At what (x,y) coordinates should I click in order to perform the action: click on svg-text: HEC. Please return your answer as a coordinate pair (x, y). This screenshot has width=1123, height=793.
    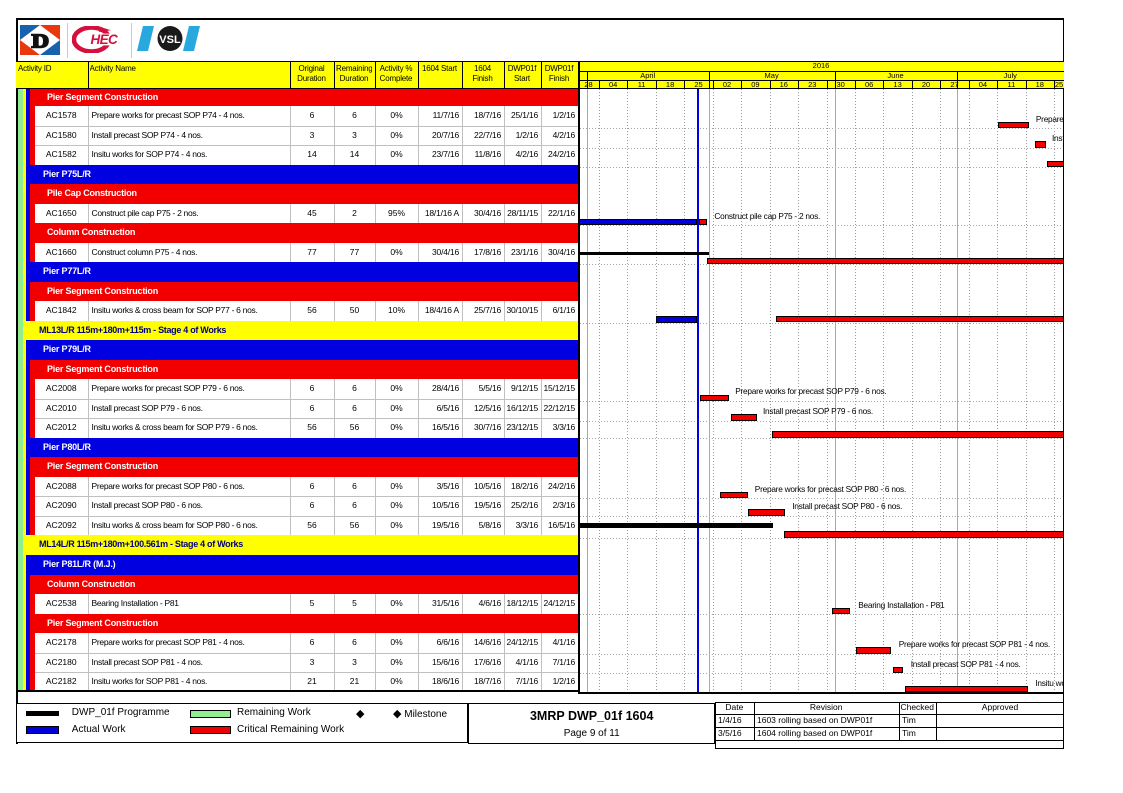
    Looking at the image, I should click on (105, 39).